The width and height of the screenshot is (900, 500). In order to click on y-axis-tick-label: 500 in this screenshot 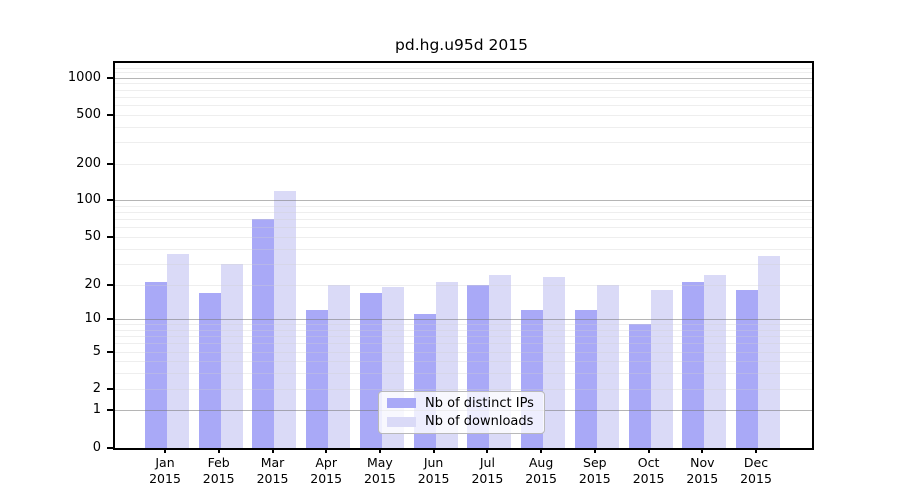, I will do `click(88, 114)`.